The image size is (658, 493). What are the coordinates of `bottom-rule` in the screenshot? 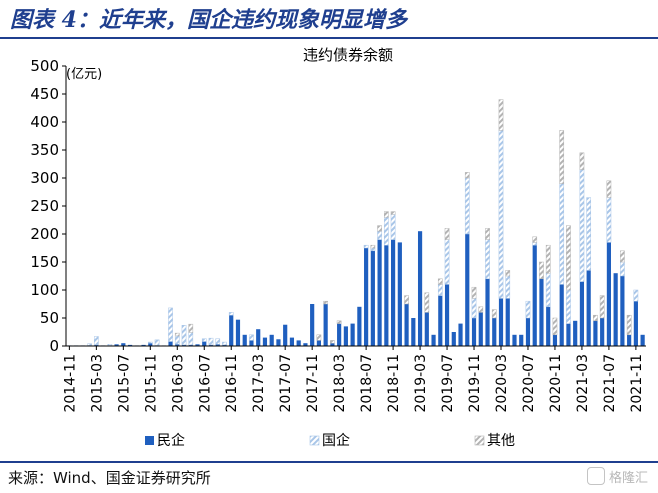 It's located at (329, 462).